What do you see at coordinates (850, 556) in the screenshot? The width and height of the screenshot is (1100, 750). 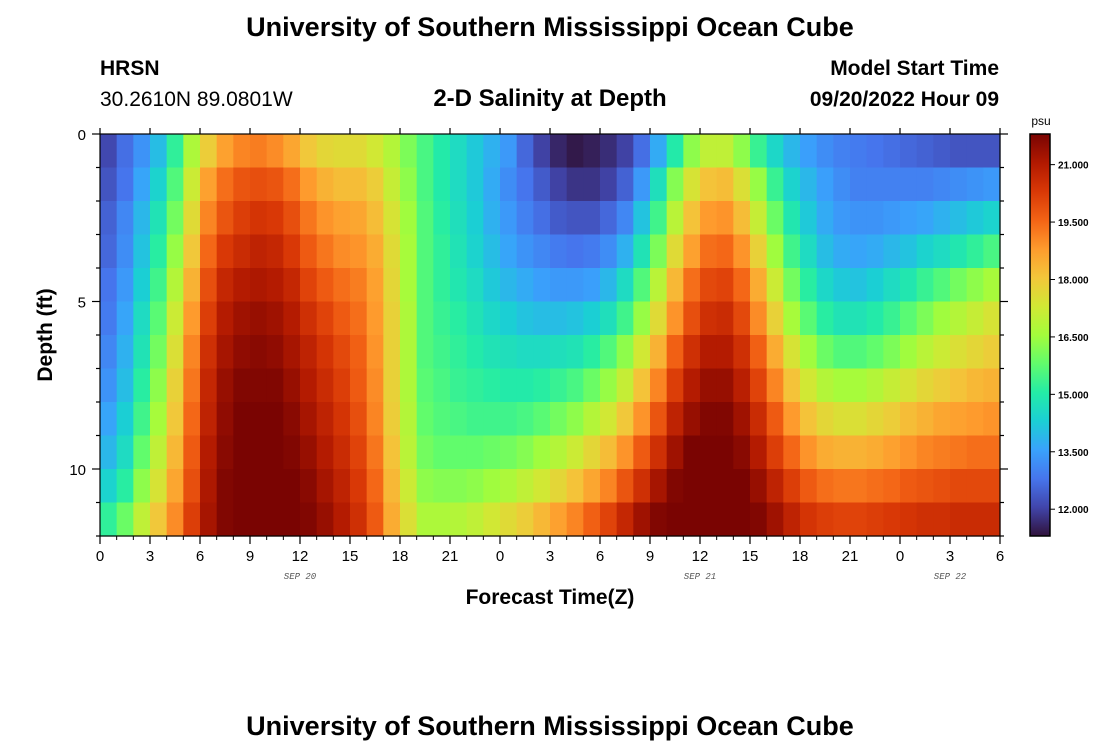 I see `x-tick-label: 21` at bounding box center [850, 556].